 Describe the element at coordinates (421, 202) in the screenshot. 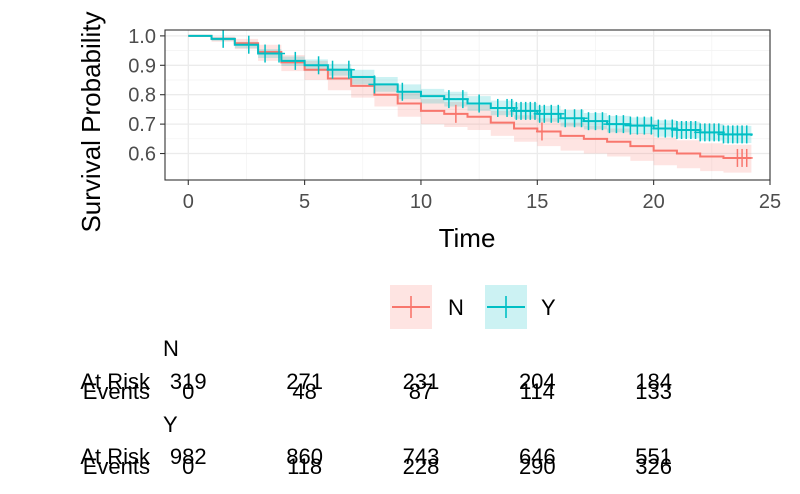

I see `x-tick-label: 10` at that location.